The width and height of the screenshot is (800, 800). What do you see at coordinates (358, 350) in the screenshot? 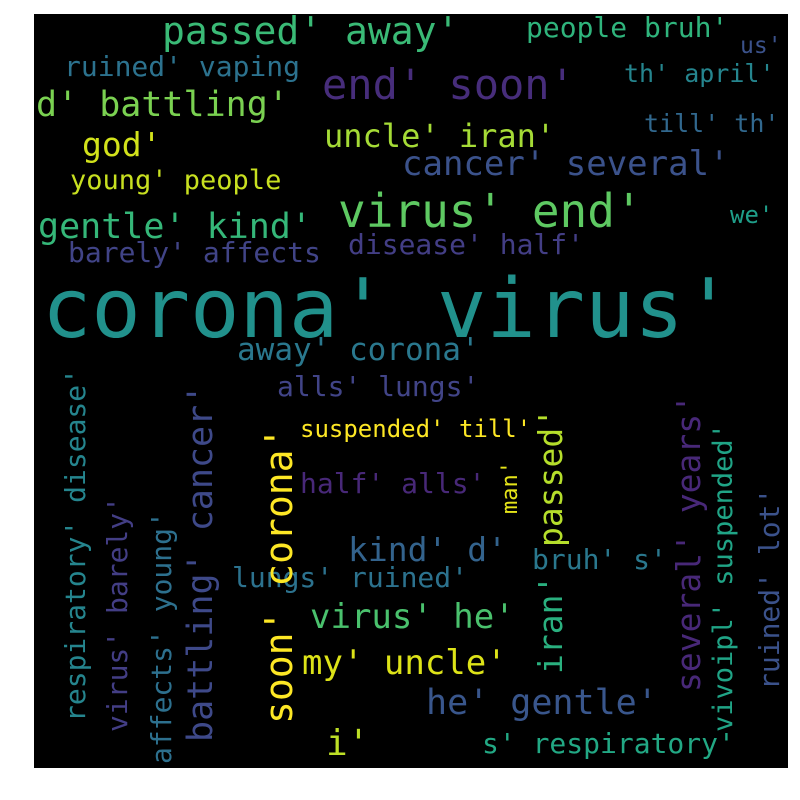
I see `word-away-corona: away' corona'` at bounding box center [358, 350].